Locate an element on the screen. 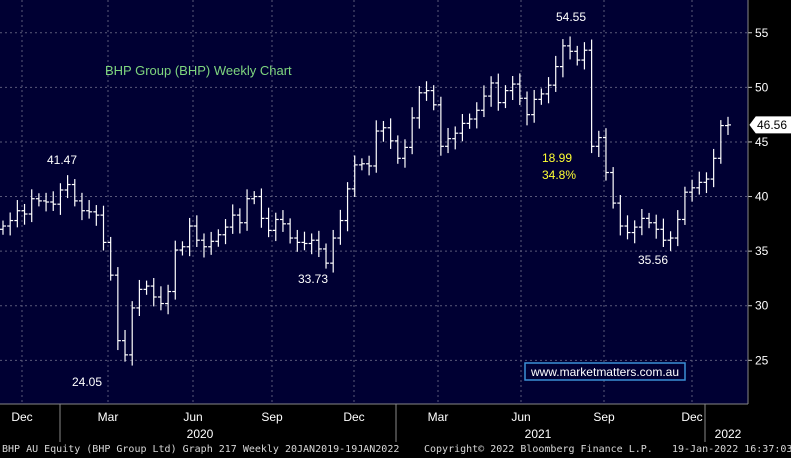  y-tick-label: 35 is located at coordinates (762, 251).